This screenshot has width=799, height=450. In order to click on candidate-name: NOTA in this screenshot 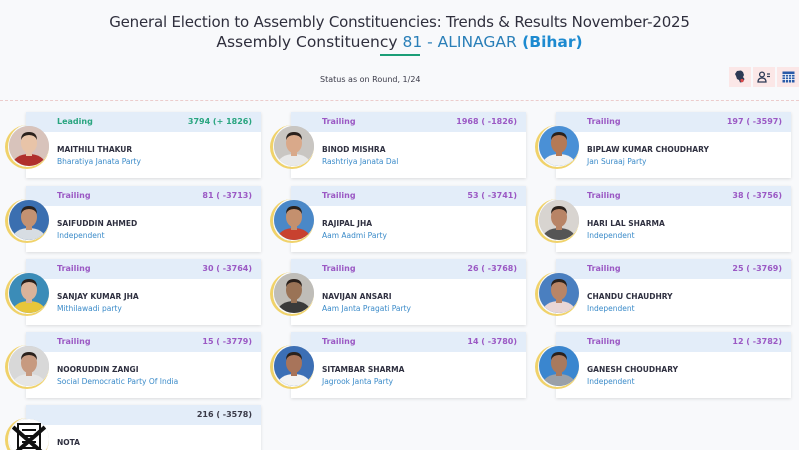, I will do `click(68, 442)`.